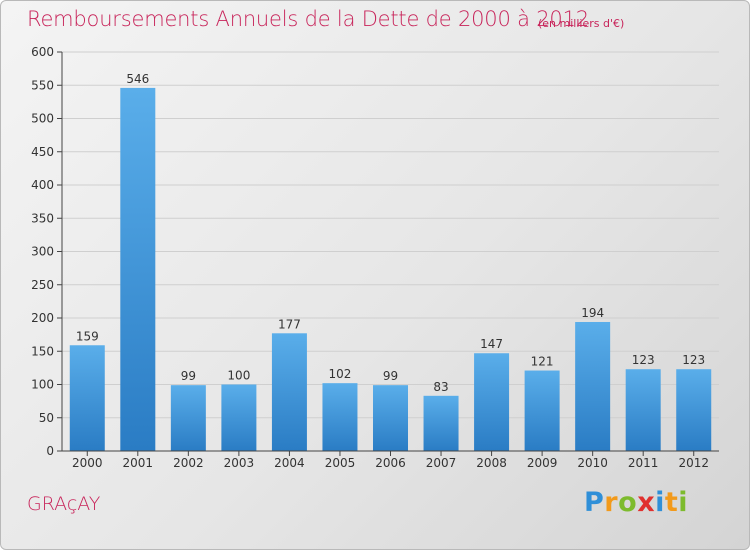 The height and width of the screenshot is (550, 750). I want to click on y-tick-label: 250, so click(42, 285).